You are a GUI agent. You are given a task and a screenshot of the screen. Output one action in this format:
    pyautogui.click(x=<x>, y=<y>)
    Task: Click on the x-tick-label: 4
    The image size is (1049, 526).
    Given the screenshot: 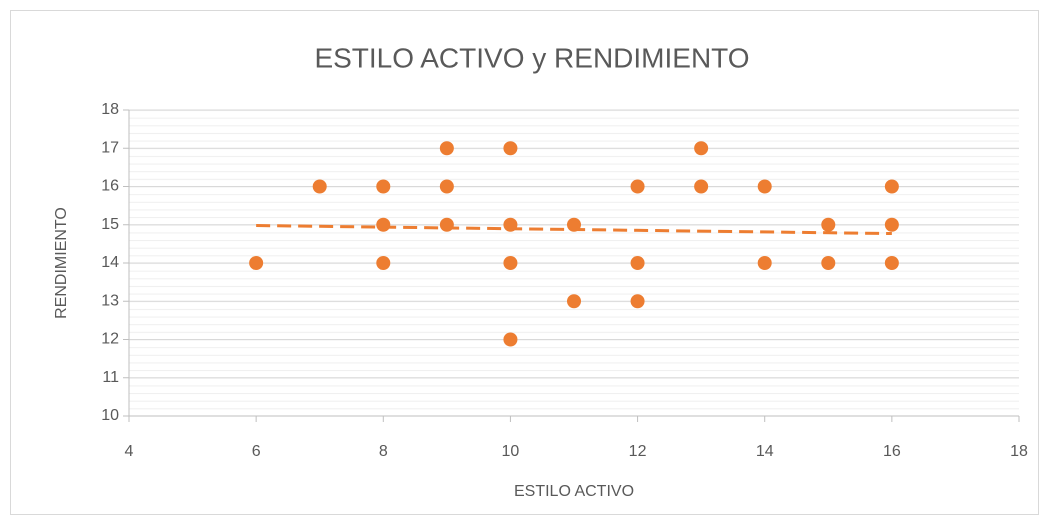 What is the action you would take?
    pyautogui.click(x=129, y=451)
    